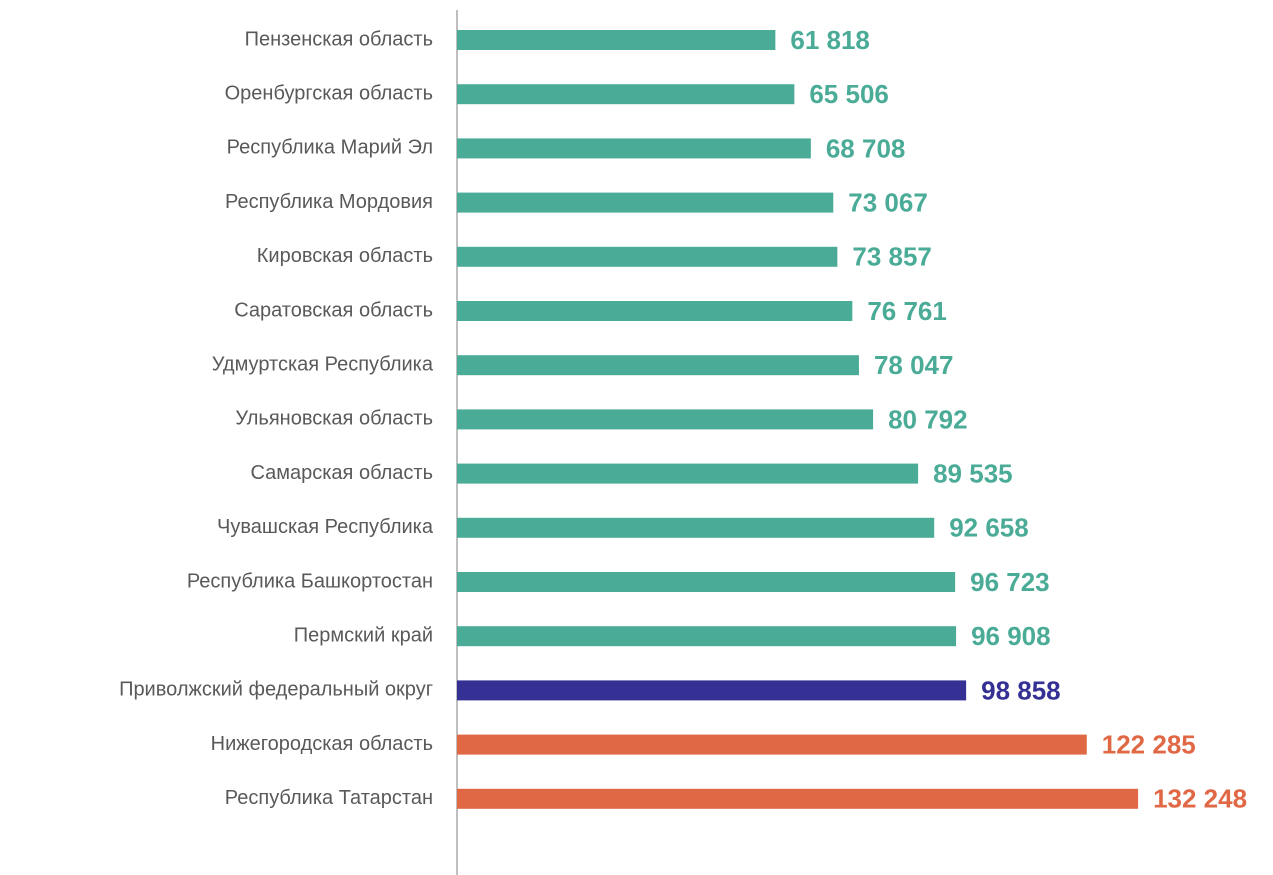  I want to click on data-label: 61 818, so click(830, 40).